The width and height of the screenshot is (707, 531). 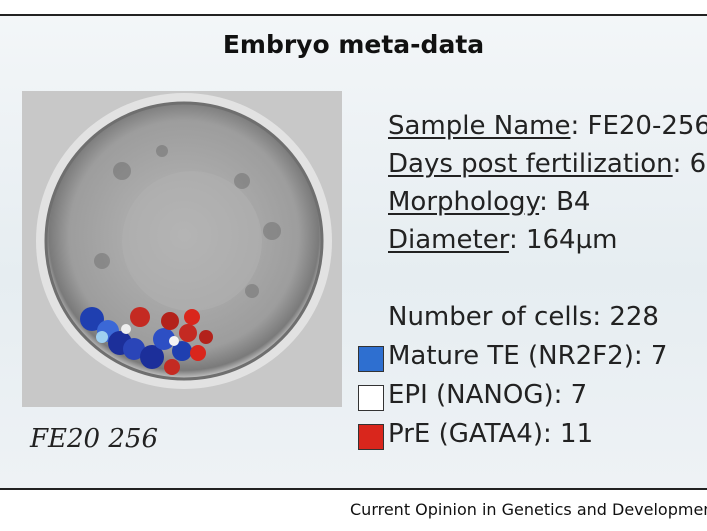 What do you see at coordinates (491, 434) in the screenshot?
I see `legend-text: PrE (GATA4): 11` at bounding box center [491, 434].